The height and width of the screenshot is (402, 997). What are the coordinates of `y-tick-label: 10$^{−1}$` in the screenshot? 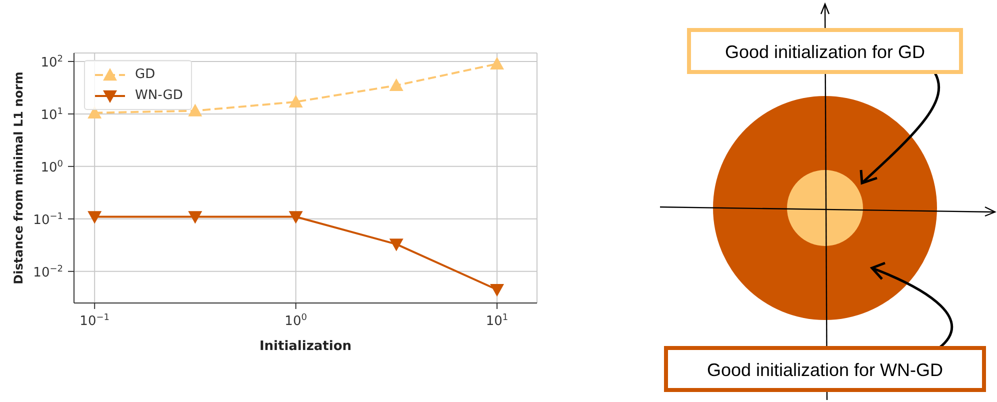 It's located at (48, 220).